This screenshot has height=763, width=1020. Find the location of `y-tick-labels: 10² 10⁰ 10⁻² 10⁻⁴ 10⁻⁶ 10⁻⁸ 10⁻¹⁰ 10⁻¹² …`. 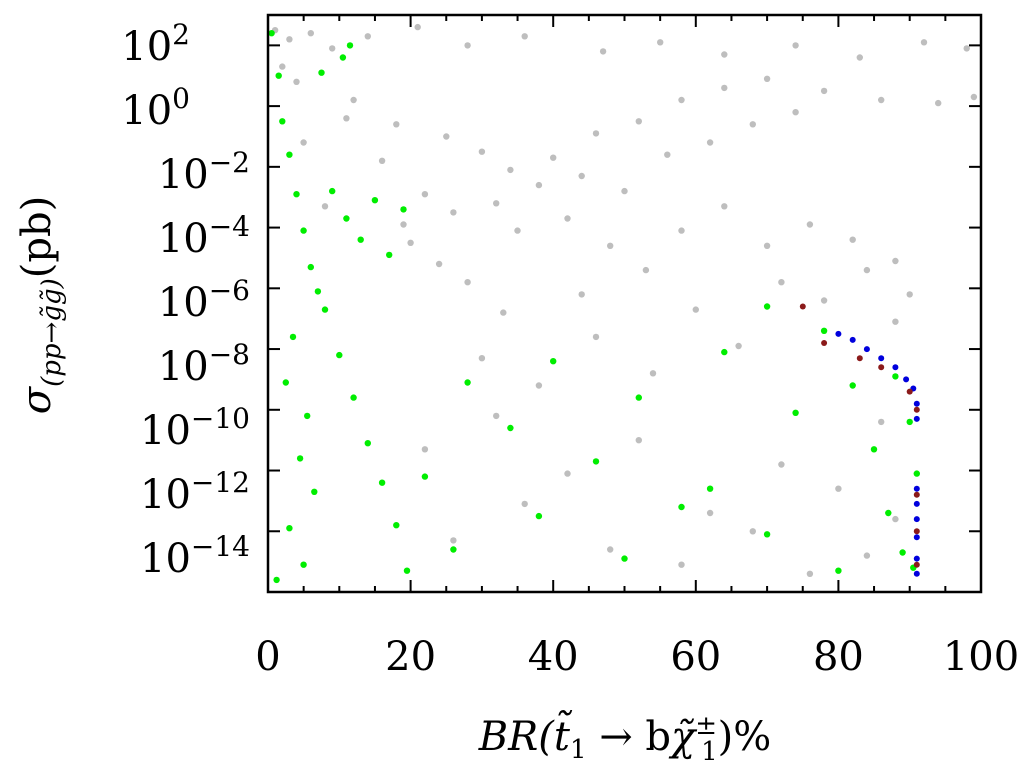

y-tick-labels: 10² 10⁰ 10⁻² 10⁻⁴ 10⁻⁶ 10⁻⁸ 10⁻¹⁰ 10⁻¹² … is located at coordinates (185, 300).